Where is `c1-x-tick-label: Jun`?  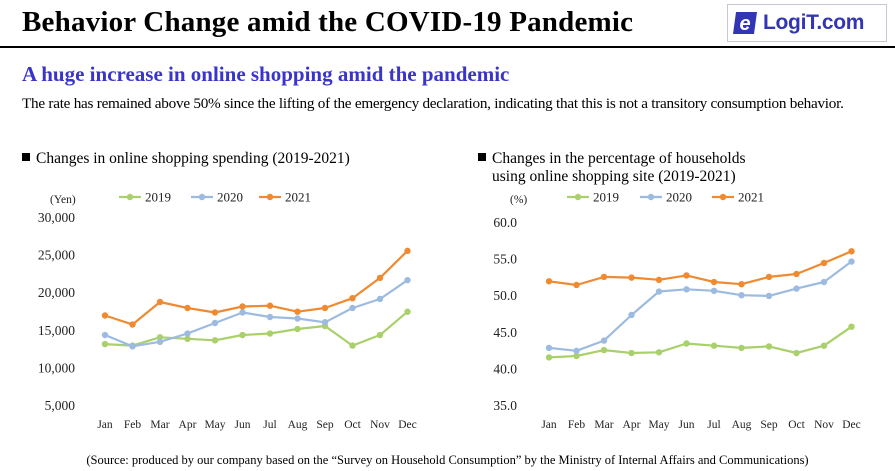
c1-x-tick-label: Jun is located at coordinates (243, 425).